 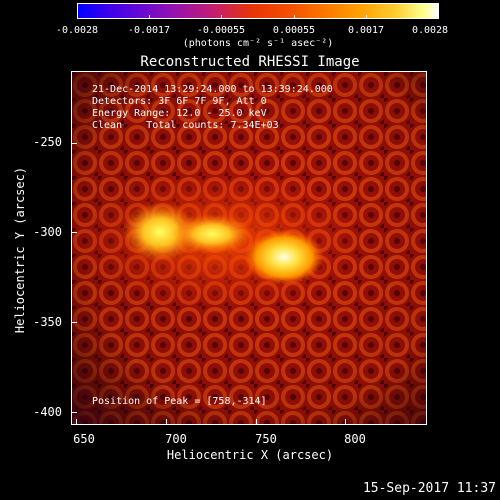 I want to click on colorbar-tick-label: -0.0028, so click(x=77, y=30).